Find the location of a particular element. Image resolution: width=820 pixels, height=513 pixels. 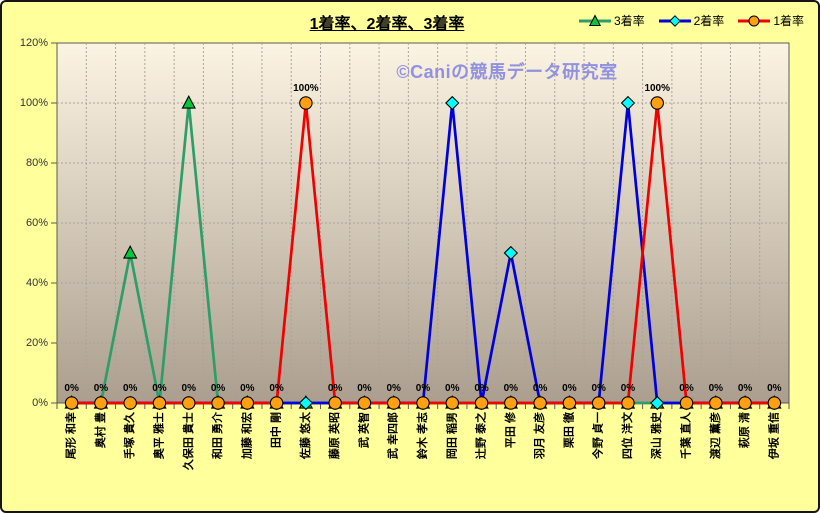

watermark: ©Caniの競馬データ研究室 is located at coordinates (507, 72).